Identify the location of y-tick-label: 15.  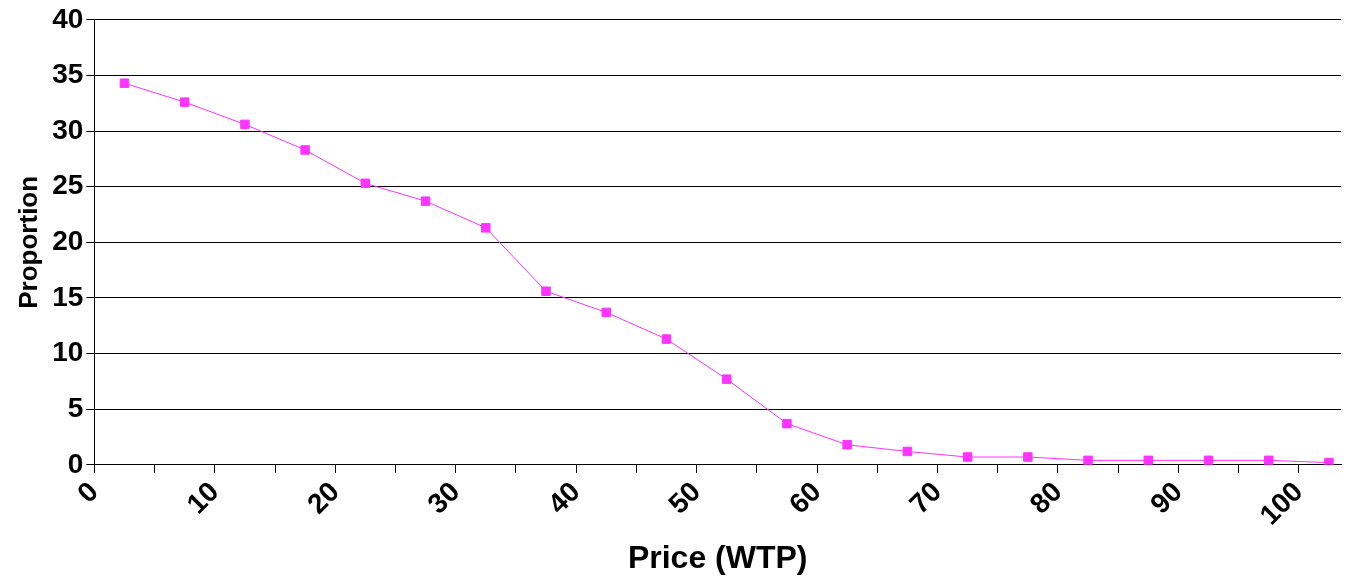
(68, 296).